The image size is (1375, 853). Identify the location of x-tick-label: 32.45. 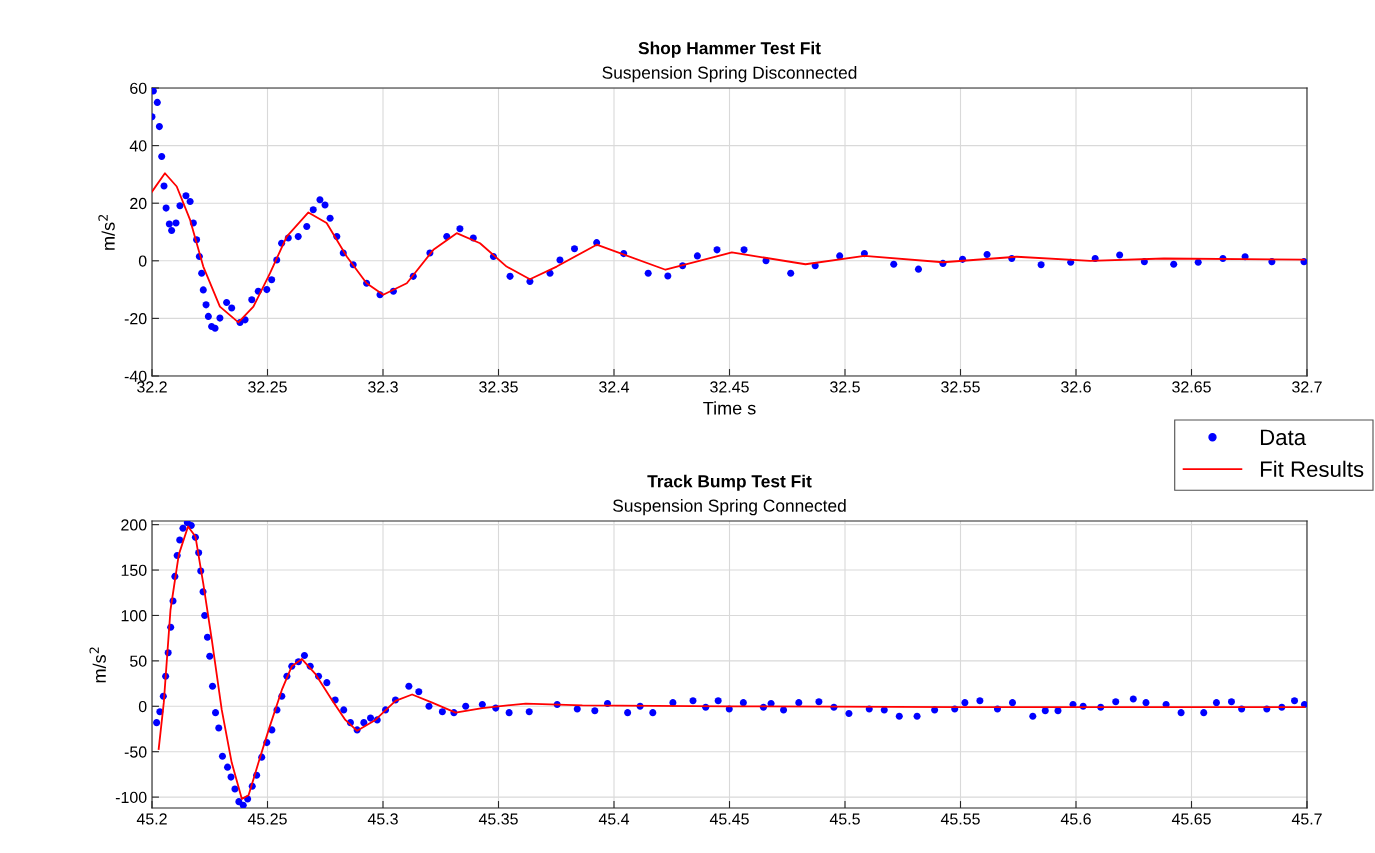
(729, 387).